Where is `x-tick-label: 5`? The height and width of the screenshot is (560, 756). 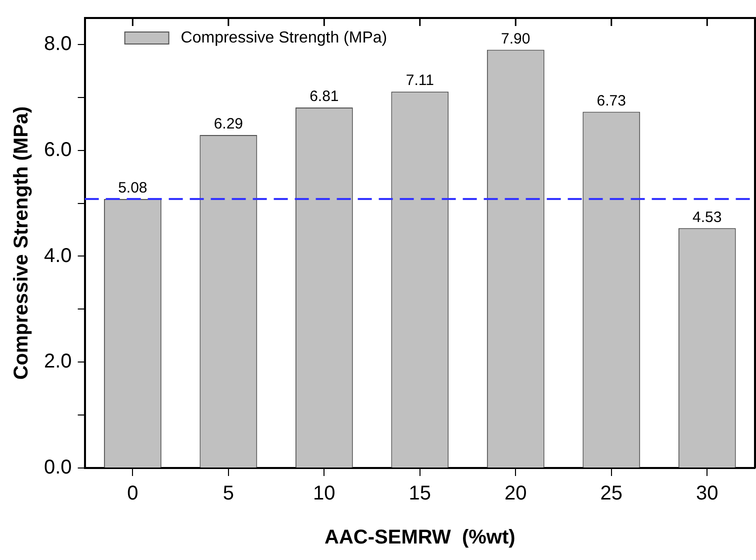
x-tick-label: 5 is located at coordinates (228, 493).